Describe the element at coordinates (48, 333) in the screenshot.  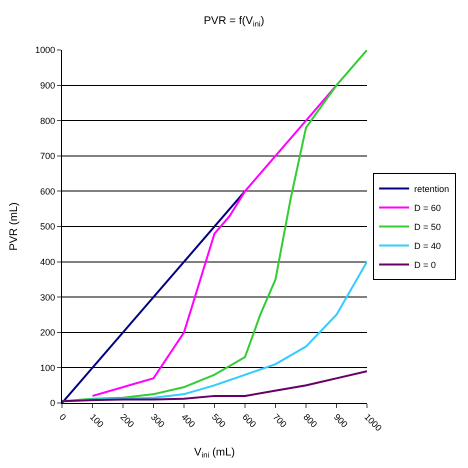
I see `y-tick-label: 200` at that location.